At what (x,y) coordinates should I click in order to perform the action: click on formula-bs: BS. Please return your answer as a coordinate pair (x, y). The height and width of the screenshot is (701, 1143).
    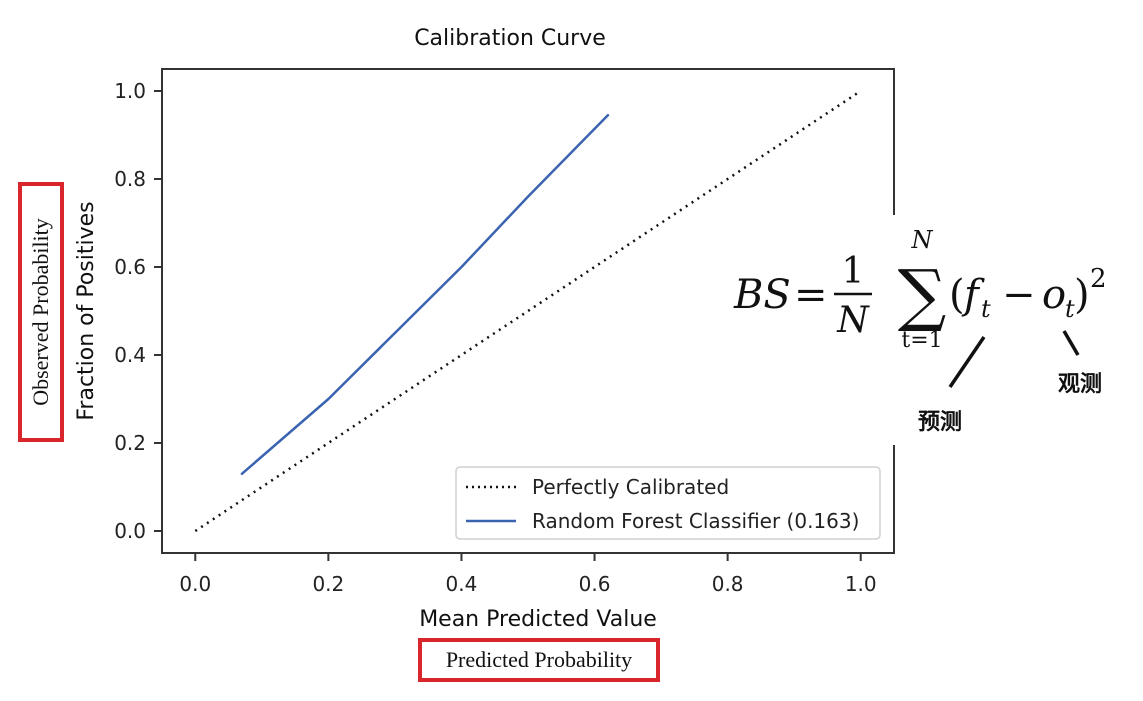
    Looking at the image, I should click on (762, 295).